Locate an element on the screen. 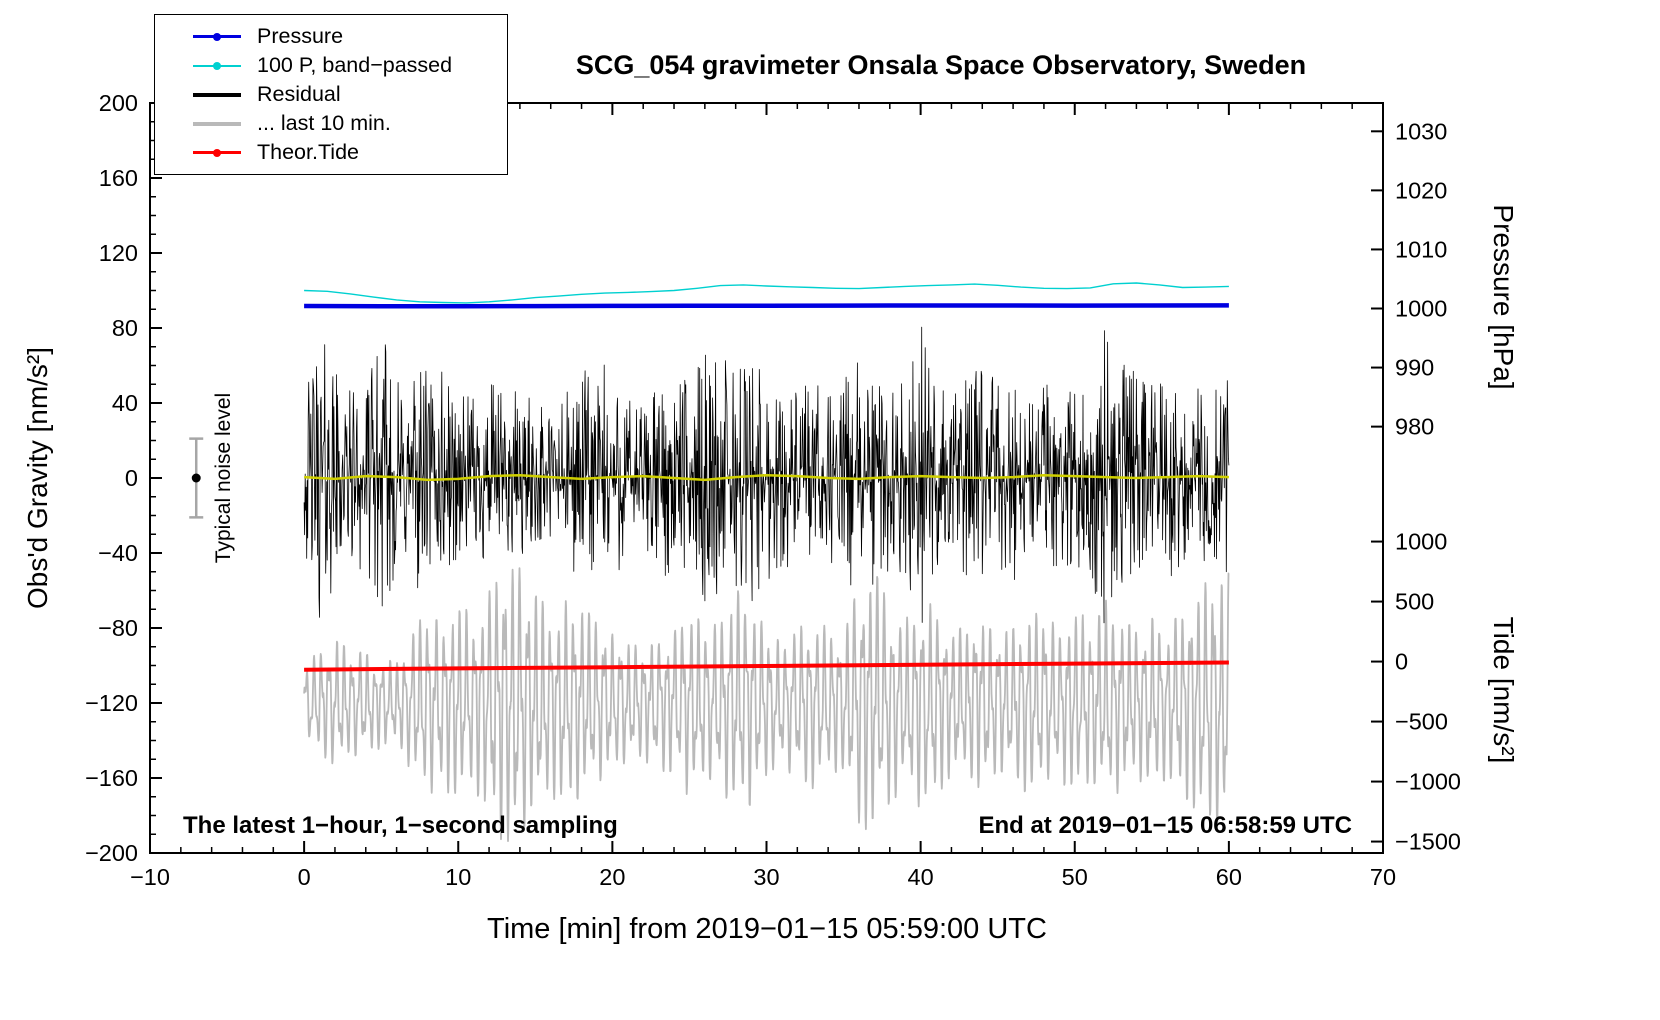  x-tick-label: 60 is located at coordinates (1229, 877).